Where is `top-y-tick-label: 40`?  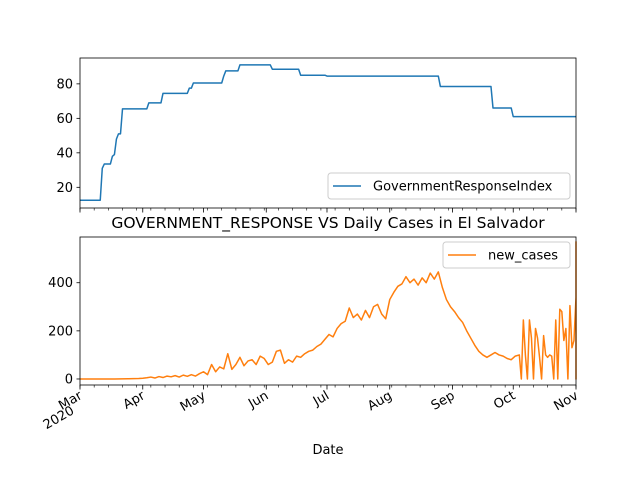
top-y-tick-label: 40 is located at coordinates (64, 153).